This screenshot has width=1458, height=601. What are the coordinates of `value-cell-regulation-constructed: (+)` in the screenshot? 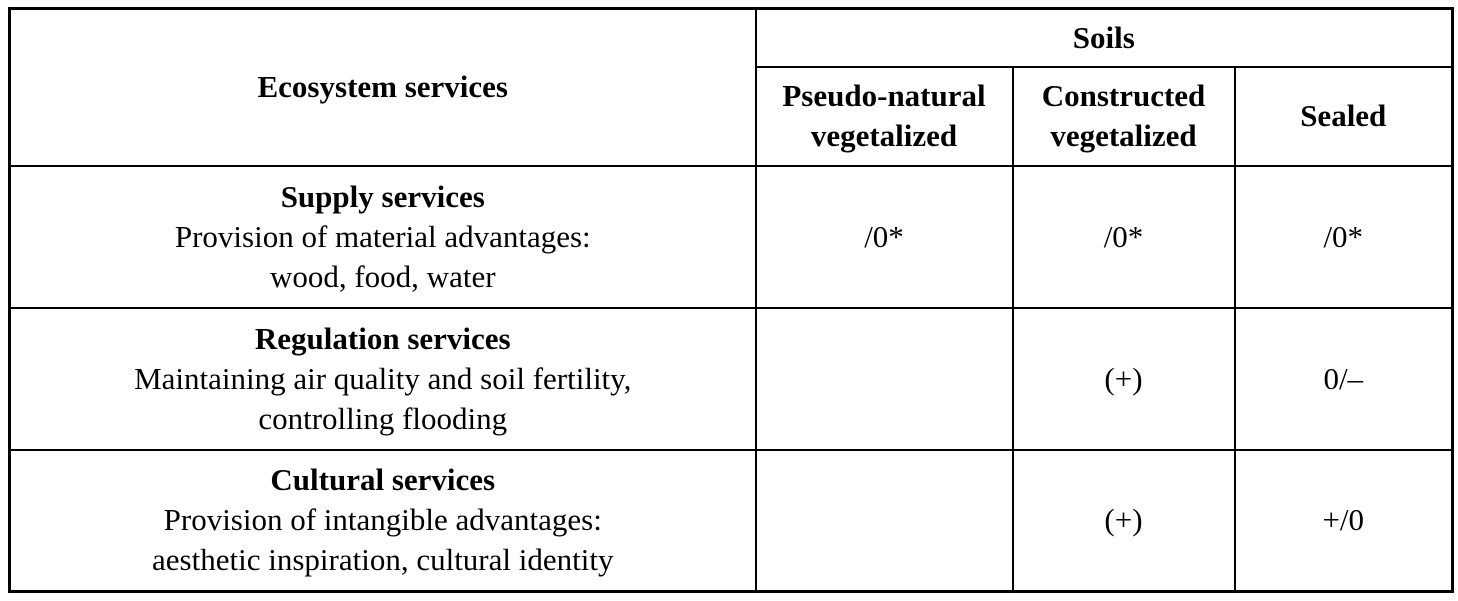 It's located at (1123, 378).